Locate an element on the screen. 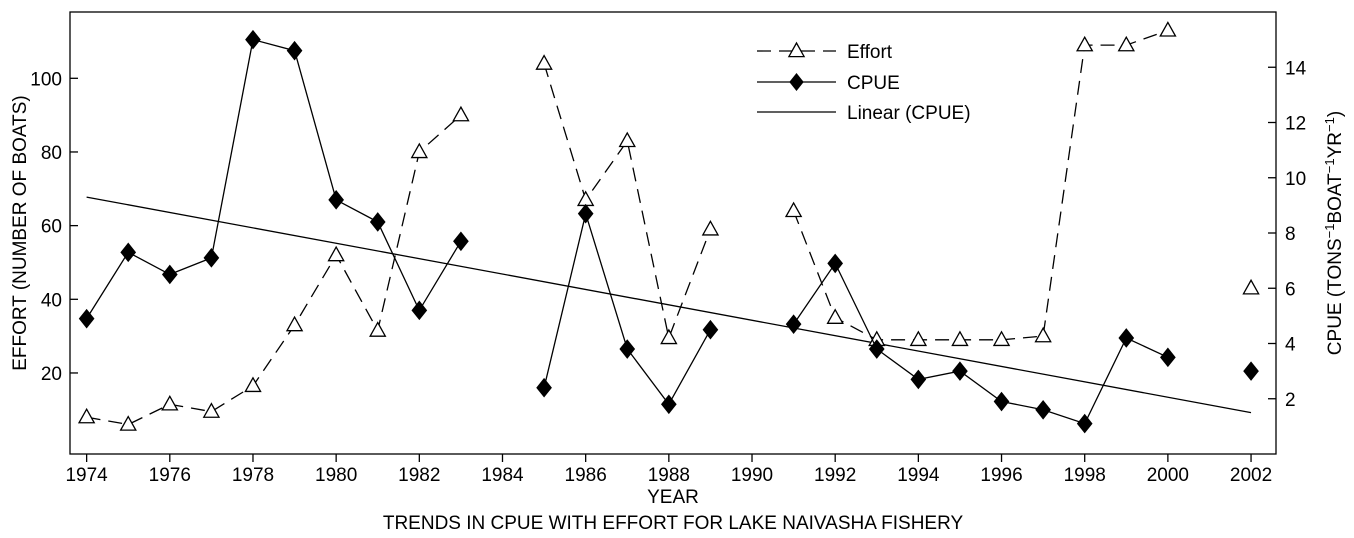 This screenshot has height=538, width=1354. legend-label-effort: Effort is located at coordinates (870, 52).